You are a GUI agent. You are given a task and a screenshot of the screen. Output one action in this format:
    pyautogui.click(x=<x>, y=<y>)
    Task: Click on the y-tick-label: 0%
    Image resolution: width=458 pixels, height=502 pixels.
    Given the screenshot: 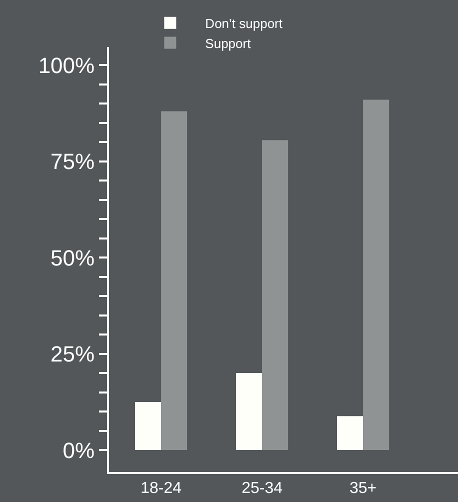 What is the action you would take?
    pyautogui.click(x=78, y=450)
    